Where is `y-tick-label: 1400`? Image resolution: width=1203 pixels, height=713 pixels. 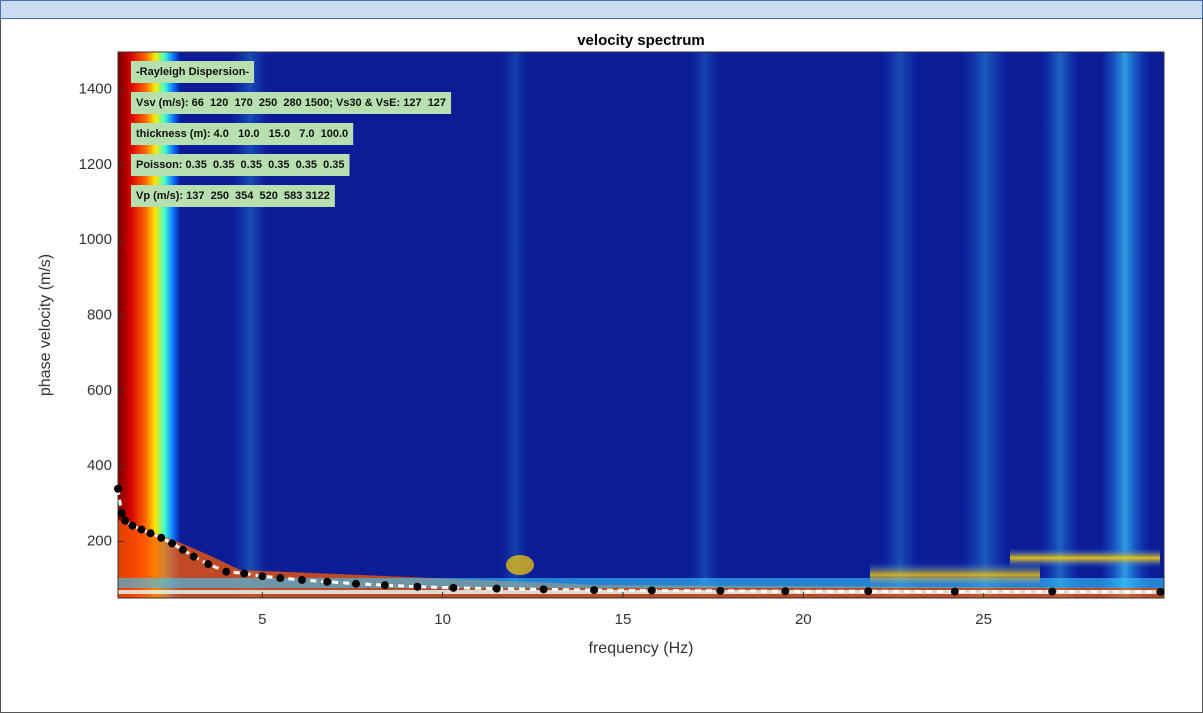 y-tick-label: 1400 is located at coordinates (95, 89).